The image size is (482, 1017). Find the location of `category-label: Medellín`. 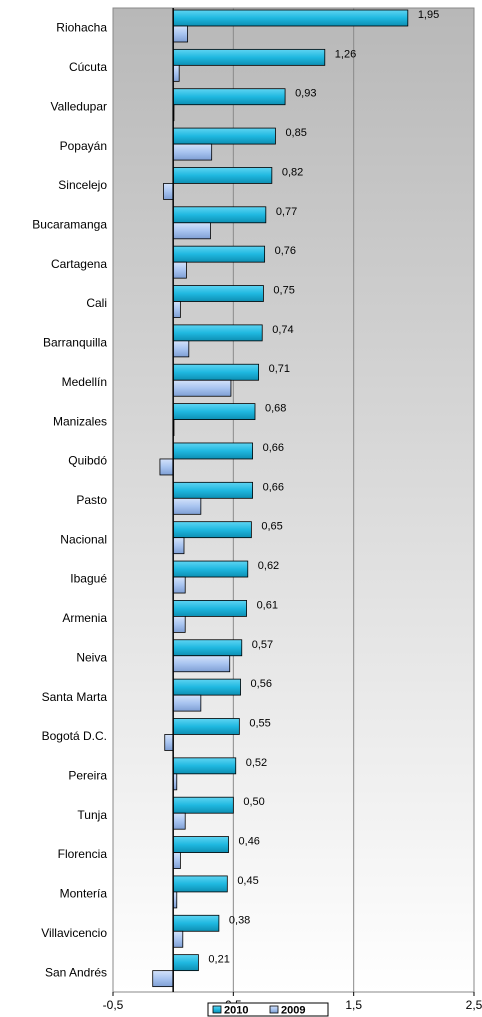

category-label: Medellín is located at coordinates (84, 382).